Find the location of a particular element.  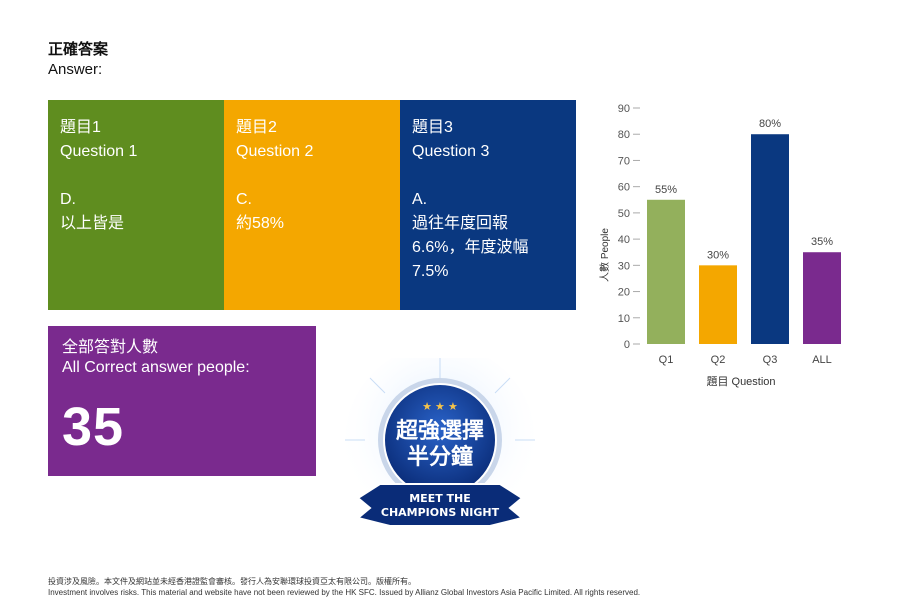

heading-zh: 正確答案 is located at coordinates (78, 49).